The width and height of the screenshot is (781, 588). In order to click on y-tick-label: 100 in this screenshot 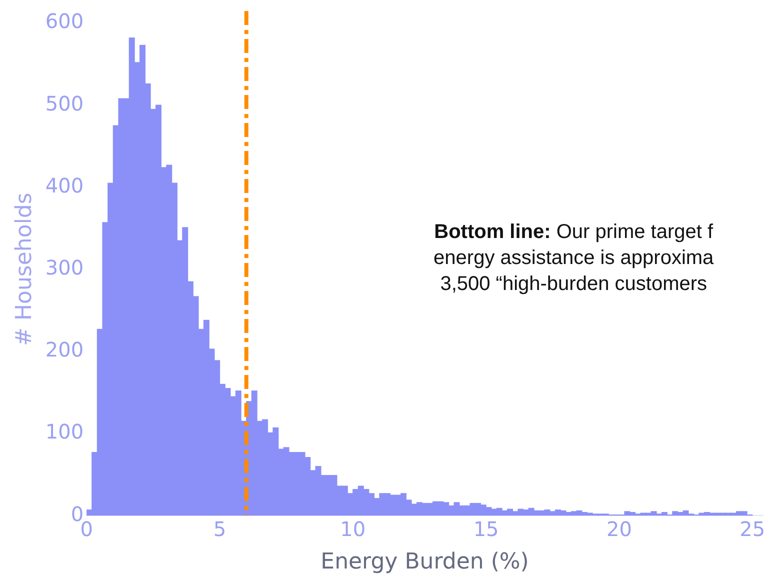, I will do `click(64, 432)`.